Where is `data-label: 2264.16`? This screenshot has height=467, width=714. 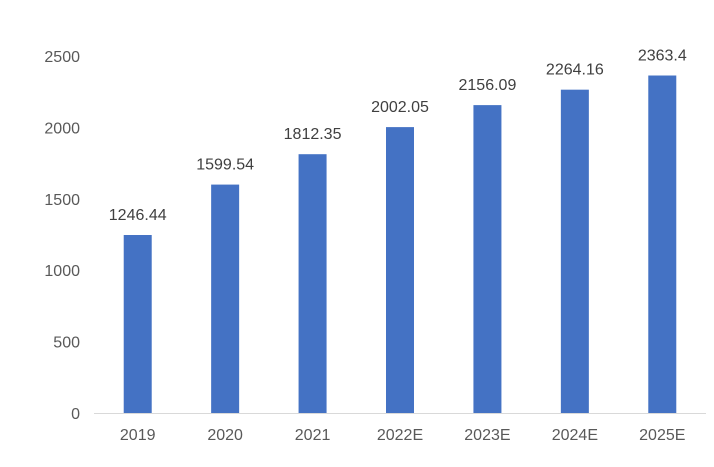 data-label: 2264.16 is located at coordinates (575, 70).